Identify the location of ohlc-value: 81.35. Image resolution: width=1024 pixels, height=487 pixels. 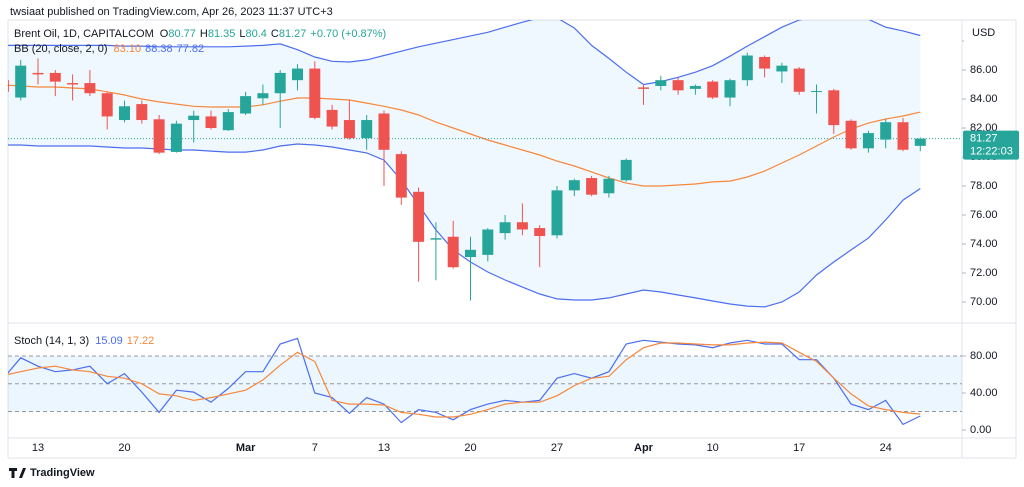
(222, 34).